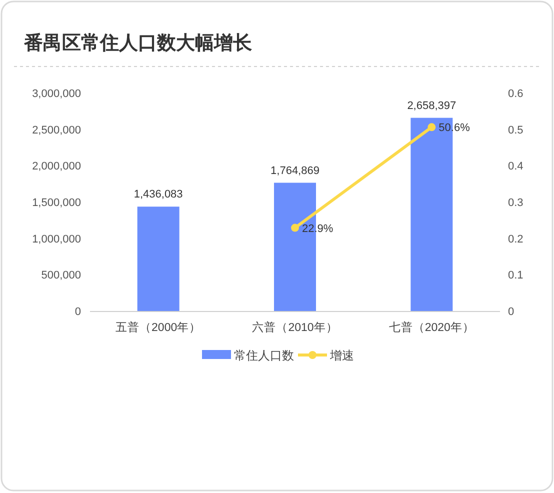 This screenshot has height=493, width=554. Describe the element at coordinates (511, 312) in the screenshot. I see `y2-tick-label: 0` at that location.